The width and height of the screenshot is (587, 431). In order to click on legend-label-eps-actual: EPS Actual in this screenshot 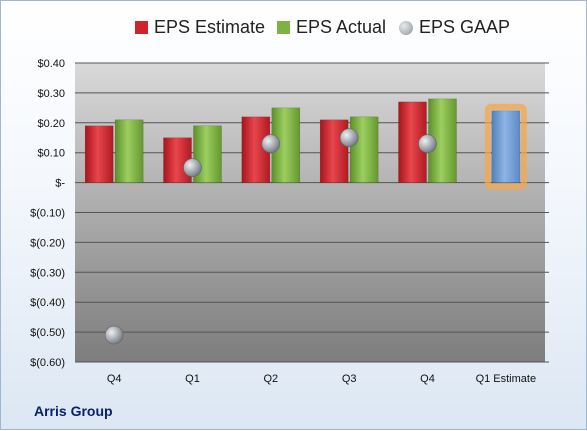, I will do `click(341, 27)`.